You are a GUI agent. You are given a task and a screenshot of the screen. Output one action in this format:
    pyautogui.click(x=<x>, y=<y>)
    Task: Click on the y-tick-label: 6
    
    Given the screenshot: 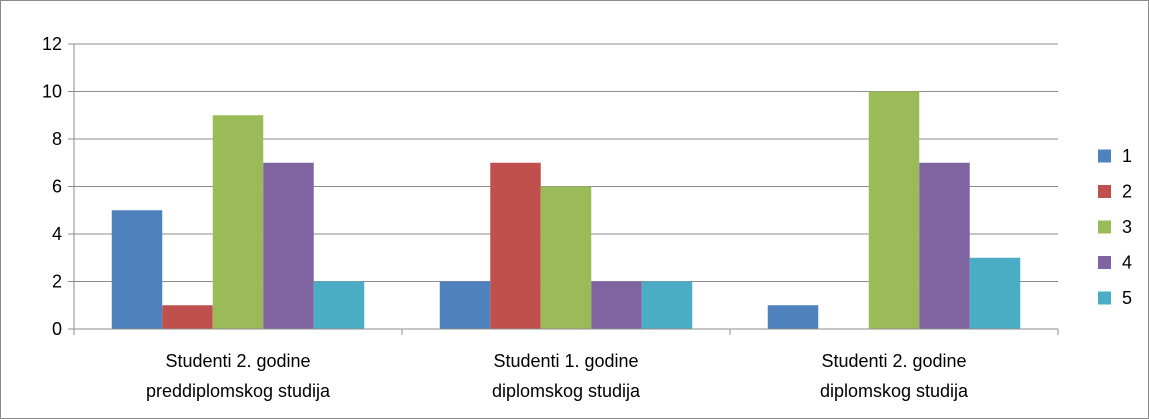 What is the action you would take?
    pyautogui.click(x=57, y=187)
    